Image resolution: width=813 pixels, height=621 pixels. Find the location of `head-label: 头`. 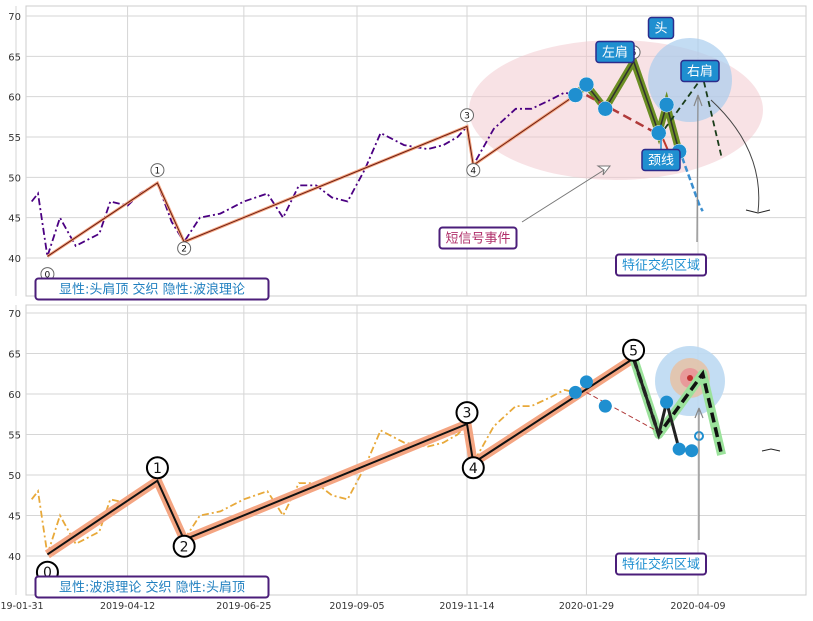

head-label: 头 is located at coordinates (660, 29).